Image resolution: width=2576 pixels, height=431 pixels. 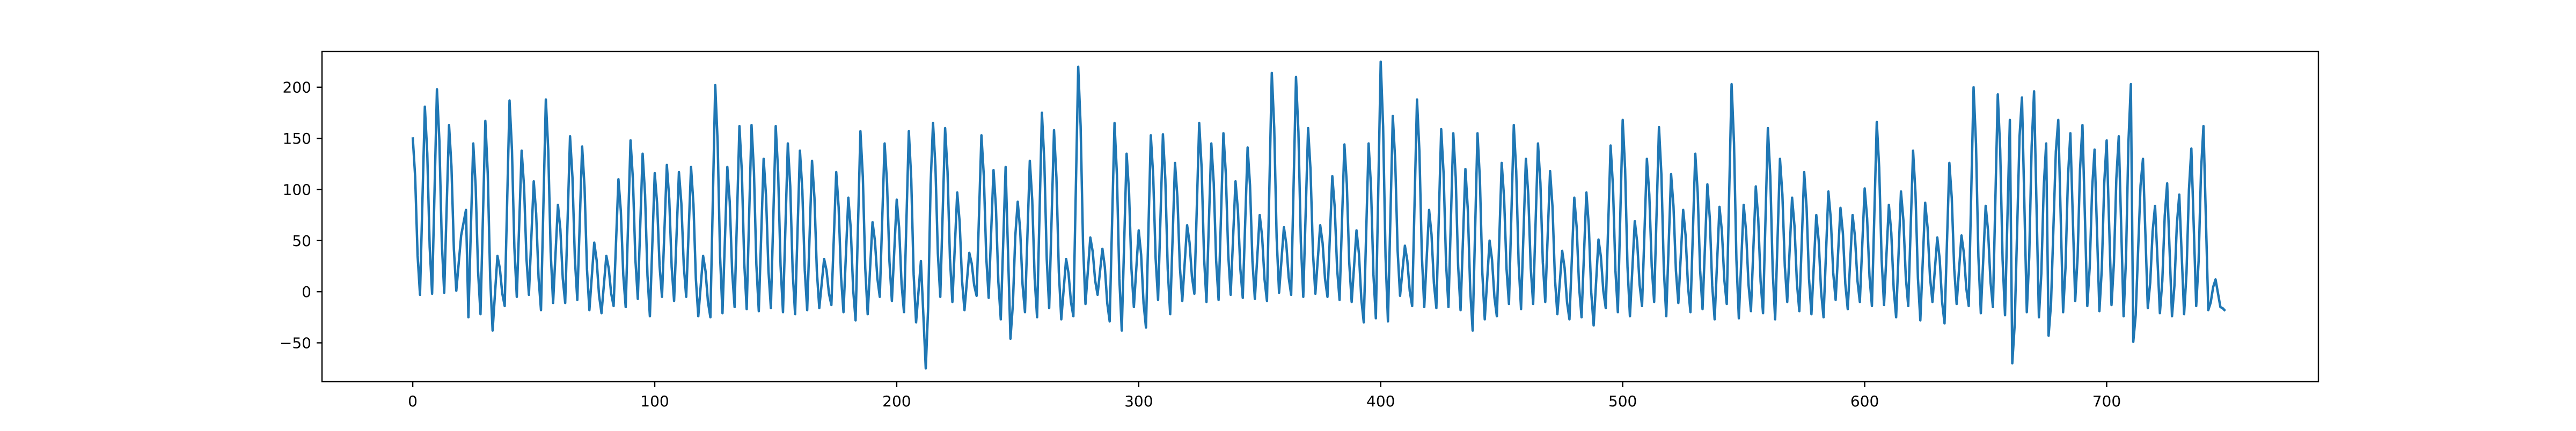 I want to click on x-tick-label: 200, so click(x=896, y=401).